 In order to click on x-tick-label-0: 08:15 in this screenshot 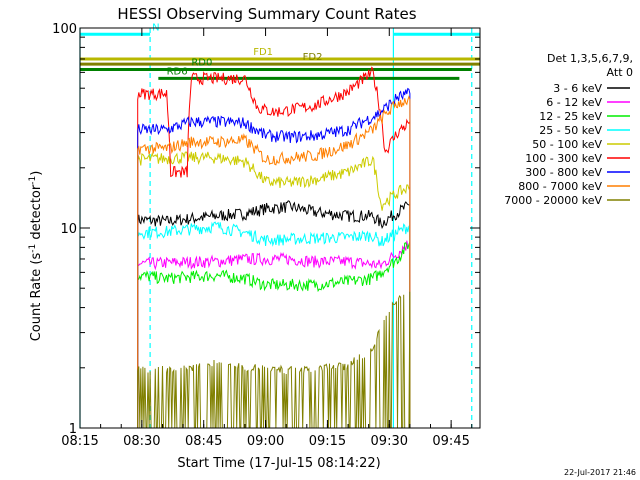, I will do `click(79, 441)`.